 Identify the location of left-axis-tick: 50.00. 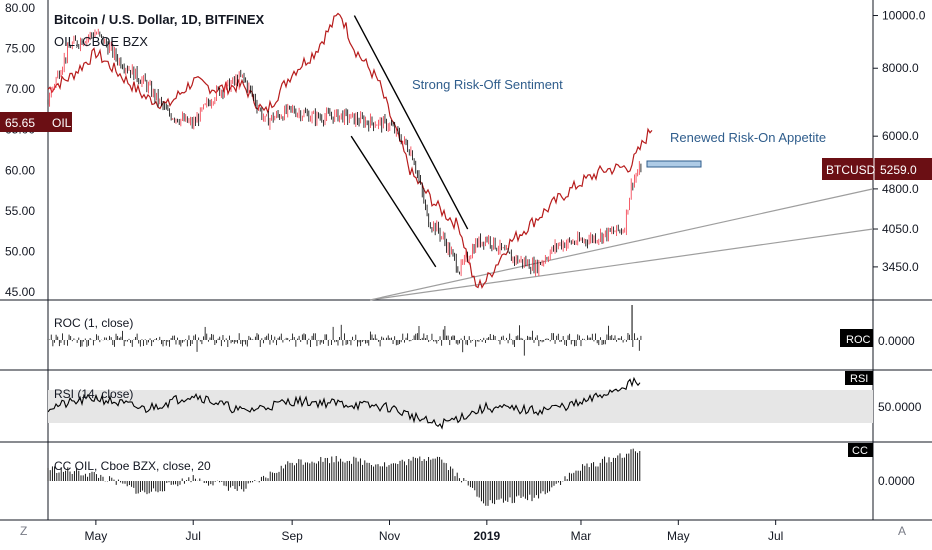
(20, 251).